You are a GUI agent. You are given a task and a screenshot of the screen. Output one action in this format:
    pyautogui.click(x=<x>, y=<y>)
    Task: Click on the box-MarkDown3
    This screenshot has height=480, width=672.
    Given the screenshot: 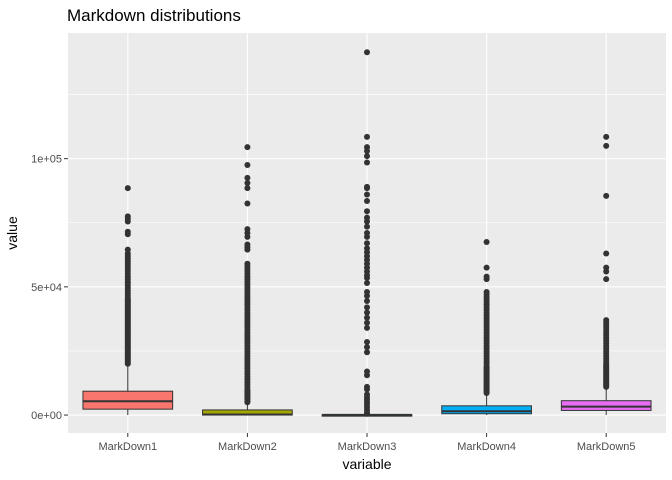 What is the action you would take?
    pyautogui.click(x=367, y=233)
    